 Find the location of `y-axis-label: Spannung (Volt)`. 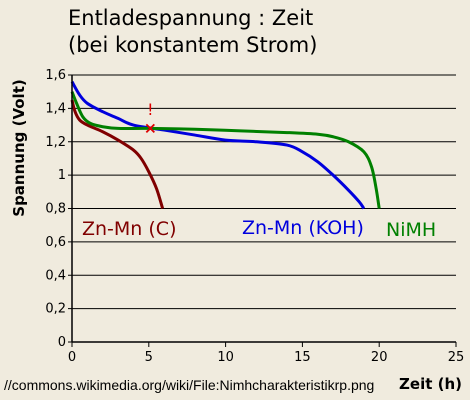

y-axis-label: Spannung (Volt) is located at coordinates (19, 147).